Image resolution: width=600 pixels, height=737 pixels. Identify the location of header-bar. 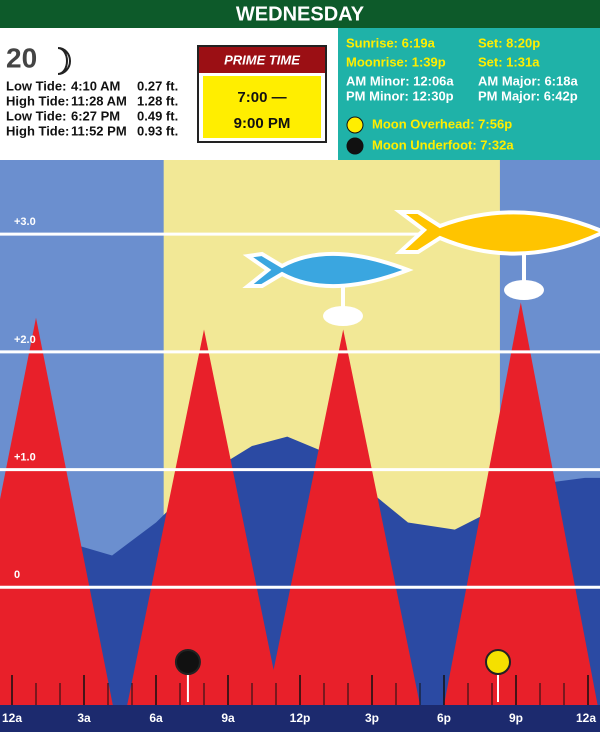
(300, 14).